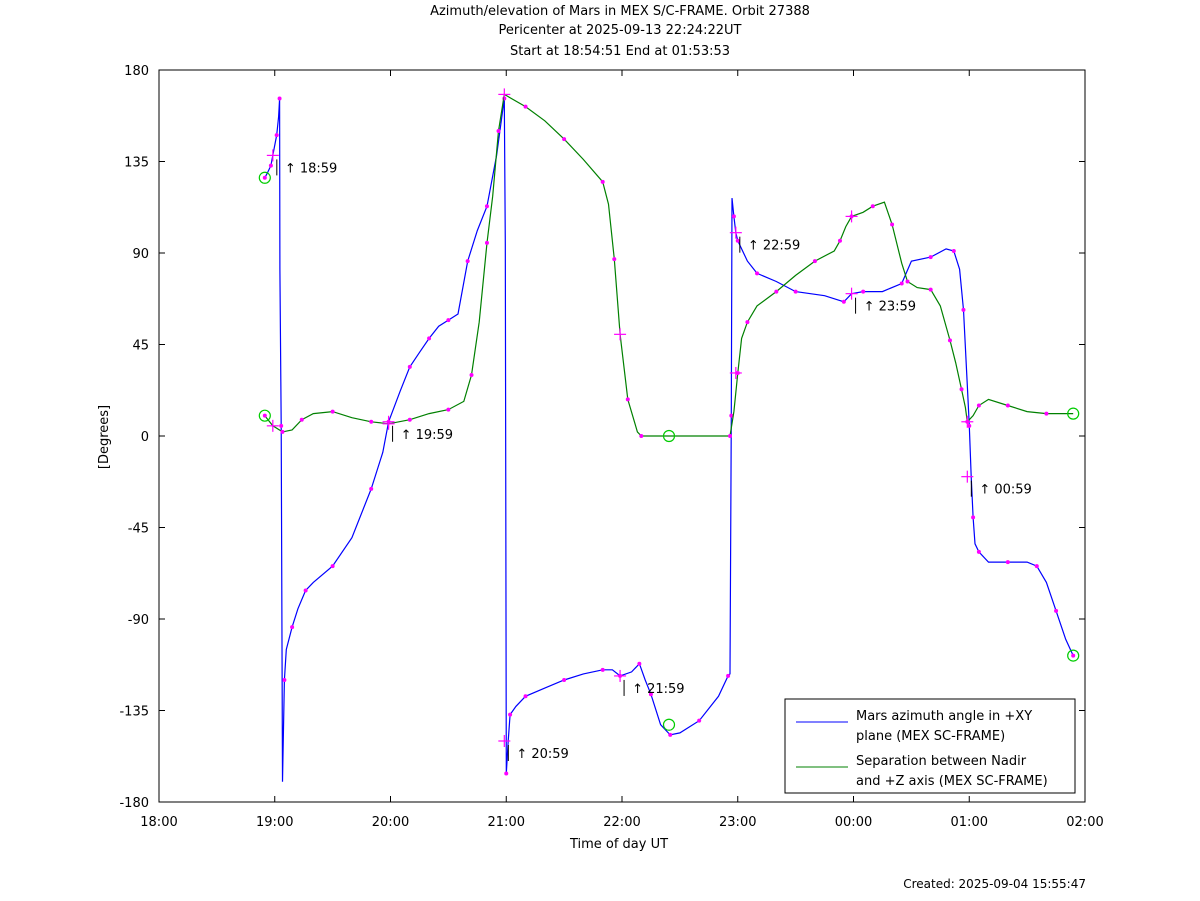 Image resolution: width=1200 pixels, height=901 pixels. What do you see at coordinates (621, 822) in the screenshot?
I see `x-tick-label: 22:00` at bounding box center [621, 822].